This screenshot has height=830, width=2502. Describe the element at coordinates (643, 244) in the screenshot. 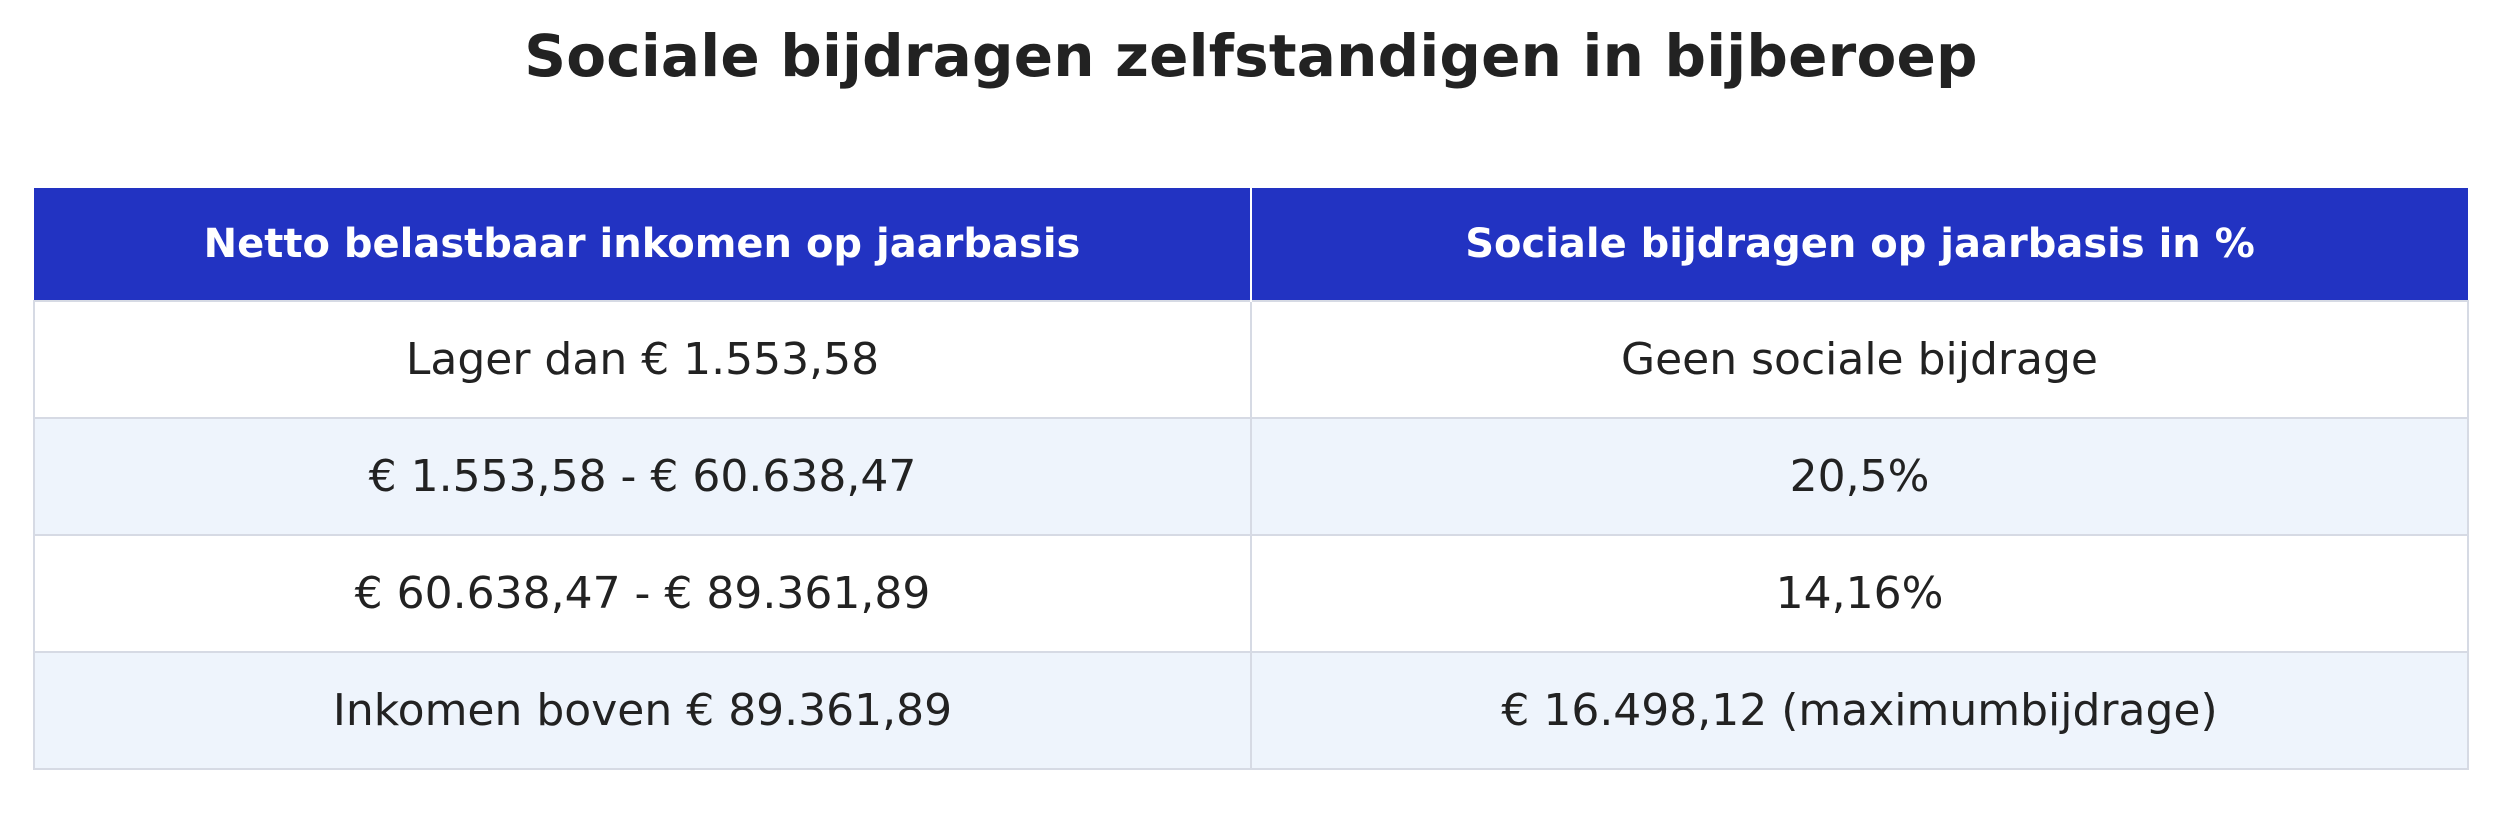

I see `header-income: Netto belastbaar inkomen op jaarbasis` at that location.